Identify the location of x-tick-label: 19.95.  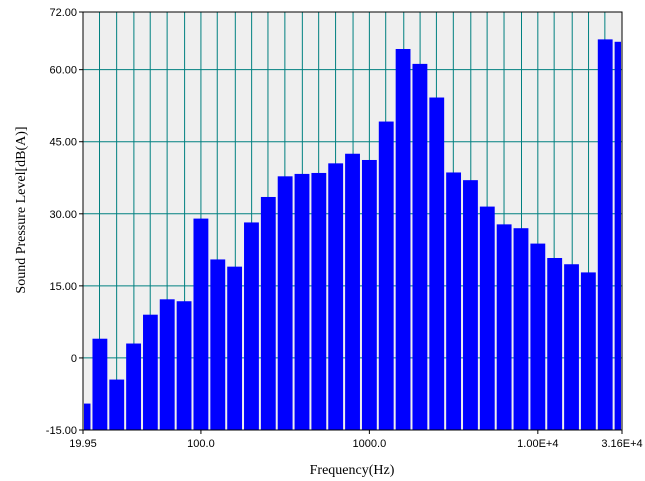
(83, 444).